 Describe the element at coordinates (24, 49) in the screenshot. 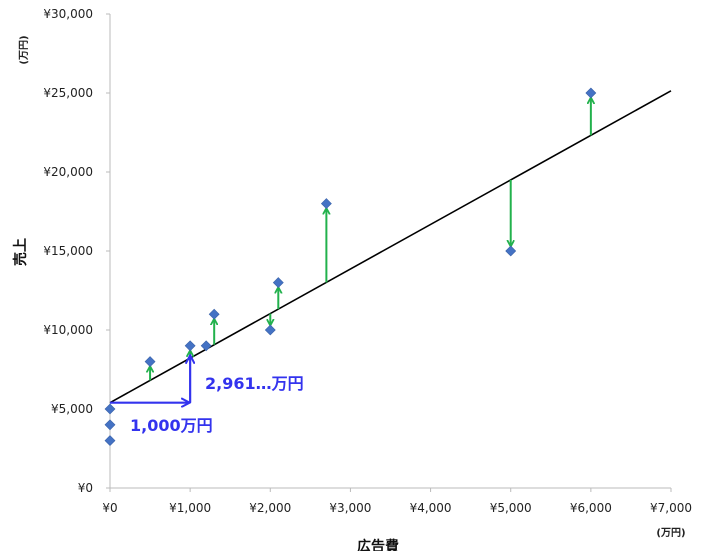

I see `y-unit-label: (万円)` at that location.